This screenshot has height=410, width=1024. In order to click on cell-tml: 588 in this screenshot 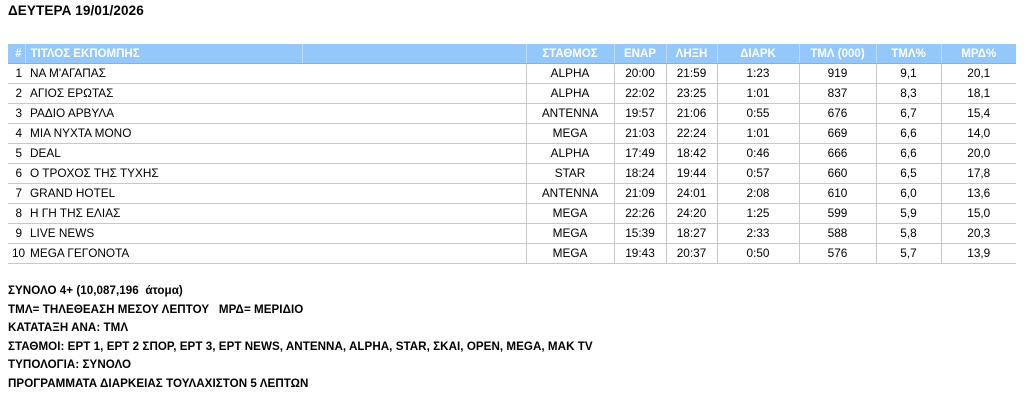, I will do `click(838, 233)`.